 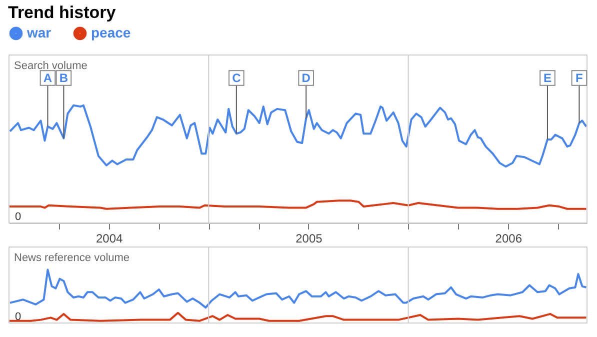 What do you see at coordinates (579, 78) in the screenshot?
I see `annotation: F` at bounding box center [579, 78].